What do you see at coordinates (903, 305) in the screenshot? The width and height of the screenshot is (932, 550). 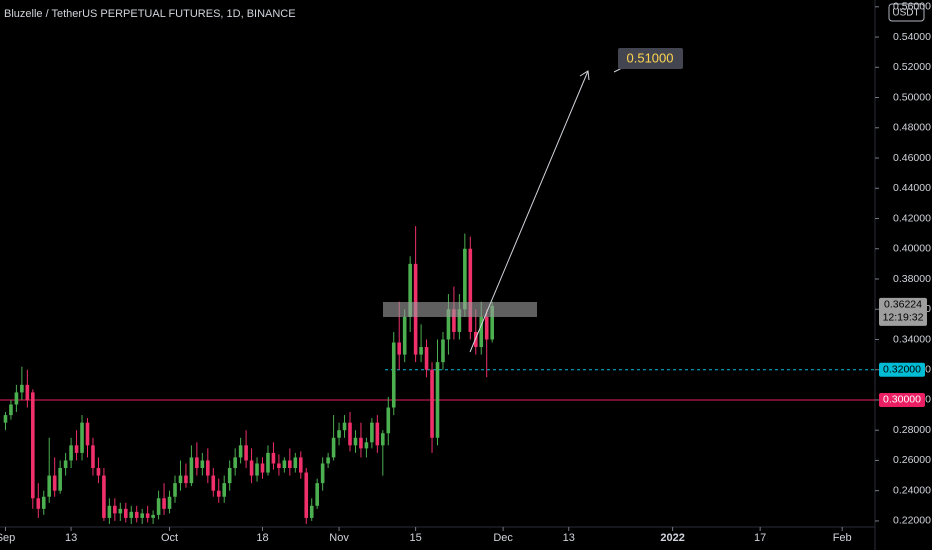 I see `last-price-label: 0.36224` at bounding box center [903, 305].